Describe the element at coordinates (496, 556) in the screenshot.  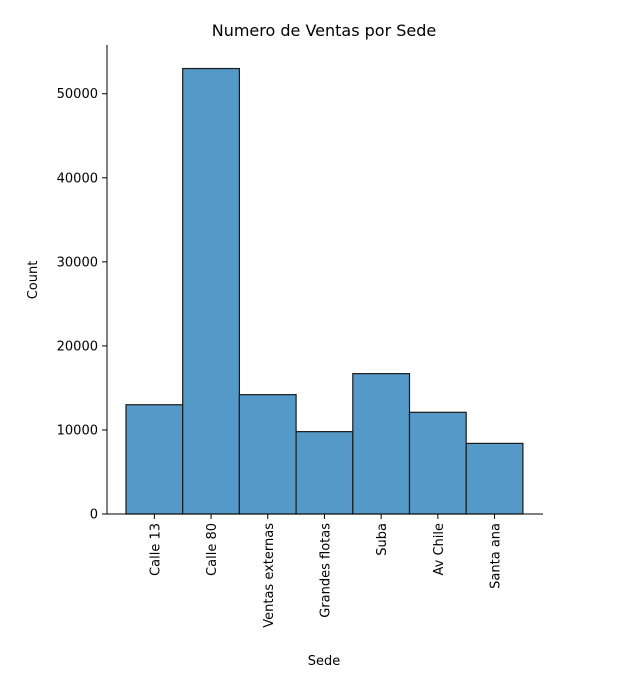
I see `x-tick-label: Santa ana` at that location.